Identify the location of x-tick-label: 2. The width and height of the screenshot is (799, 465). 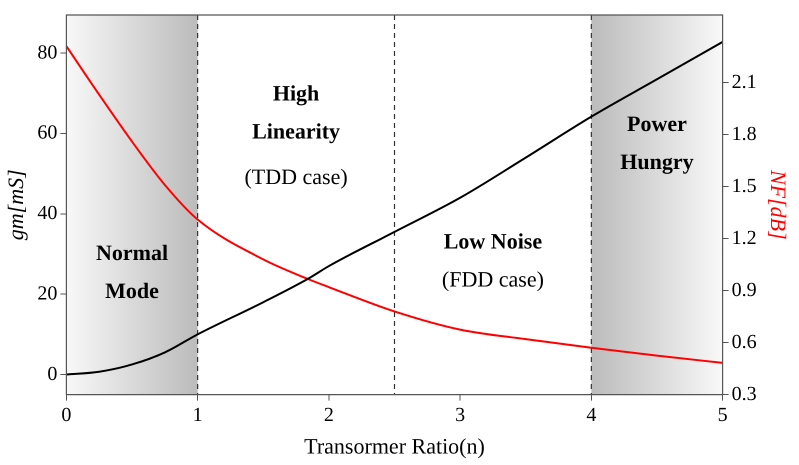
(329, 415).